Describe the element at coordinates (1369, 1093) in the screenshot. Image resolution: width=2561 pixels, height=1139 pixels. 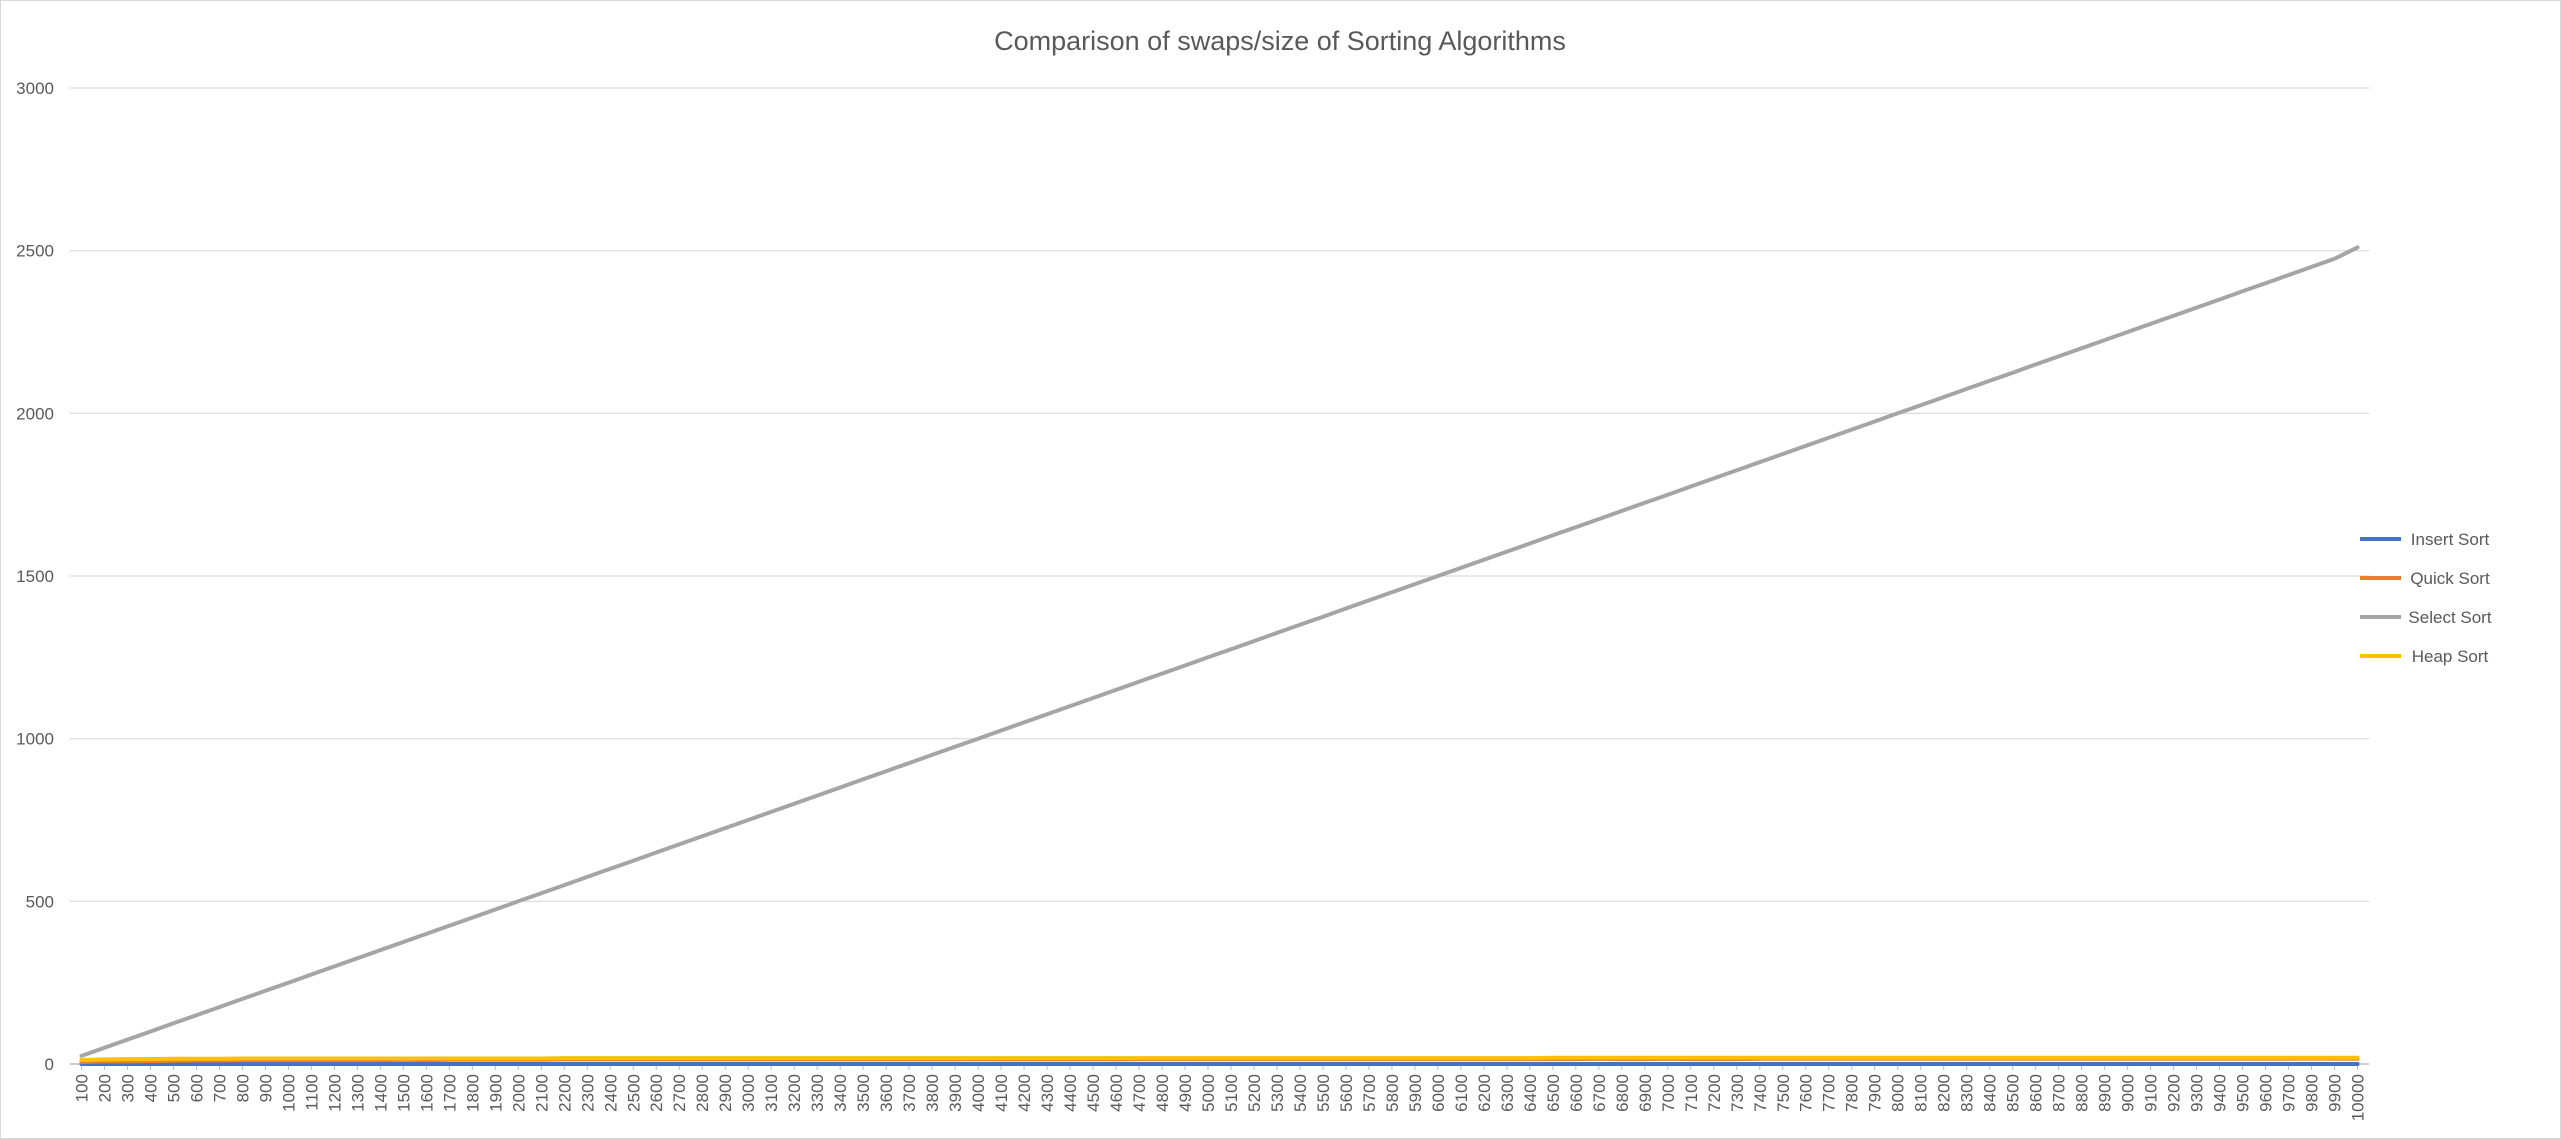
I see `x-tick-label: 5700` at that location.